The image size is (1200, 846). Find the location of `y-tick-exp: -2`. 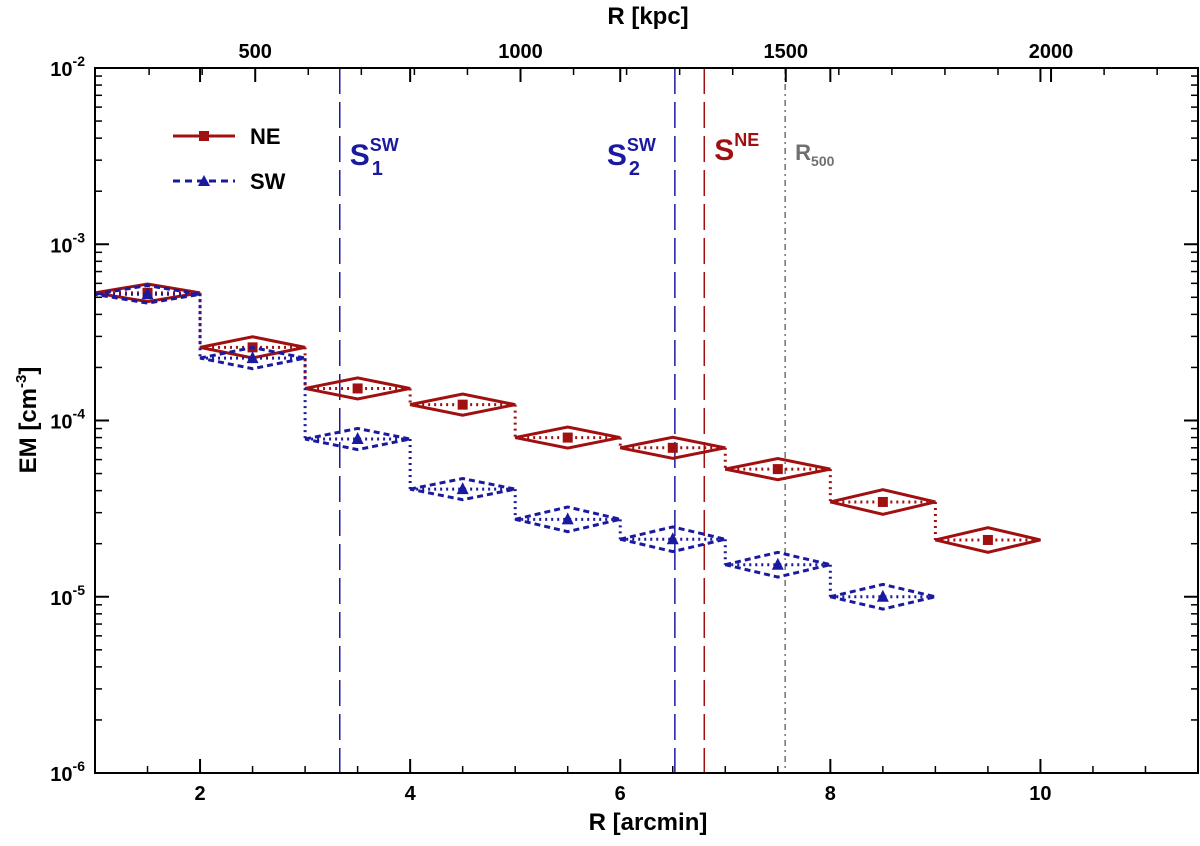

y-tick-exp: -2 is located at coordinates (79, 61).